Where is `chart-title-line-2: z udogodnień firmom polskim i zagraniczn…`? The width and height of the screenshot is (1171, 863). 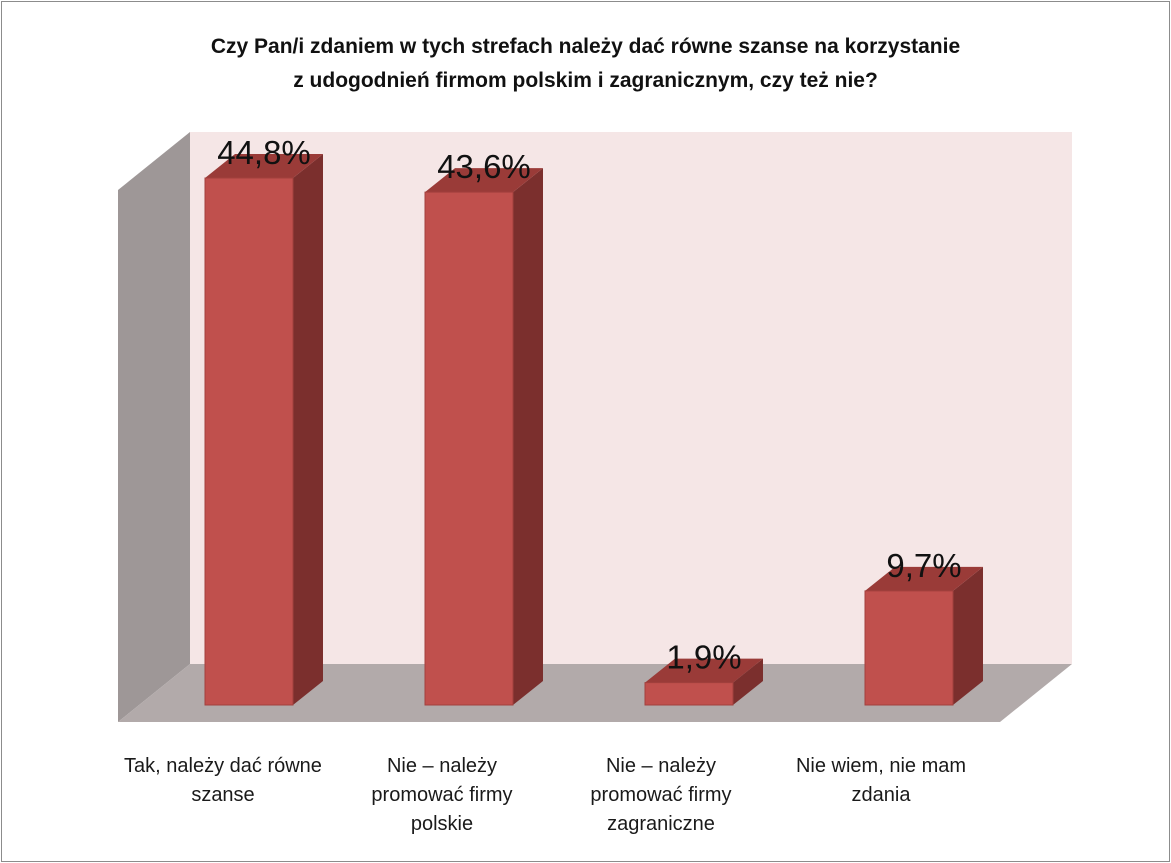 chart-title-line-2: z udogodnień firmom polskim i zagraniczn… is located at coordinates (585, 80).